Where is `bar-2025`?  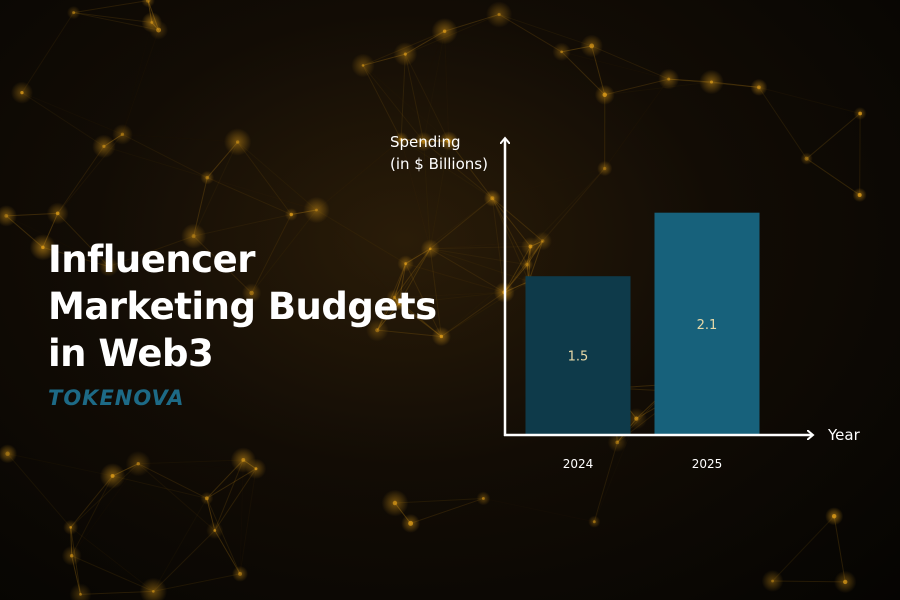 bar-2025 is located at coordinates (707, 323).